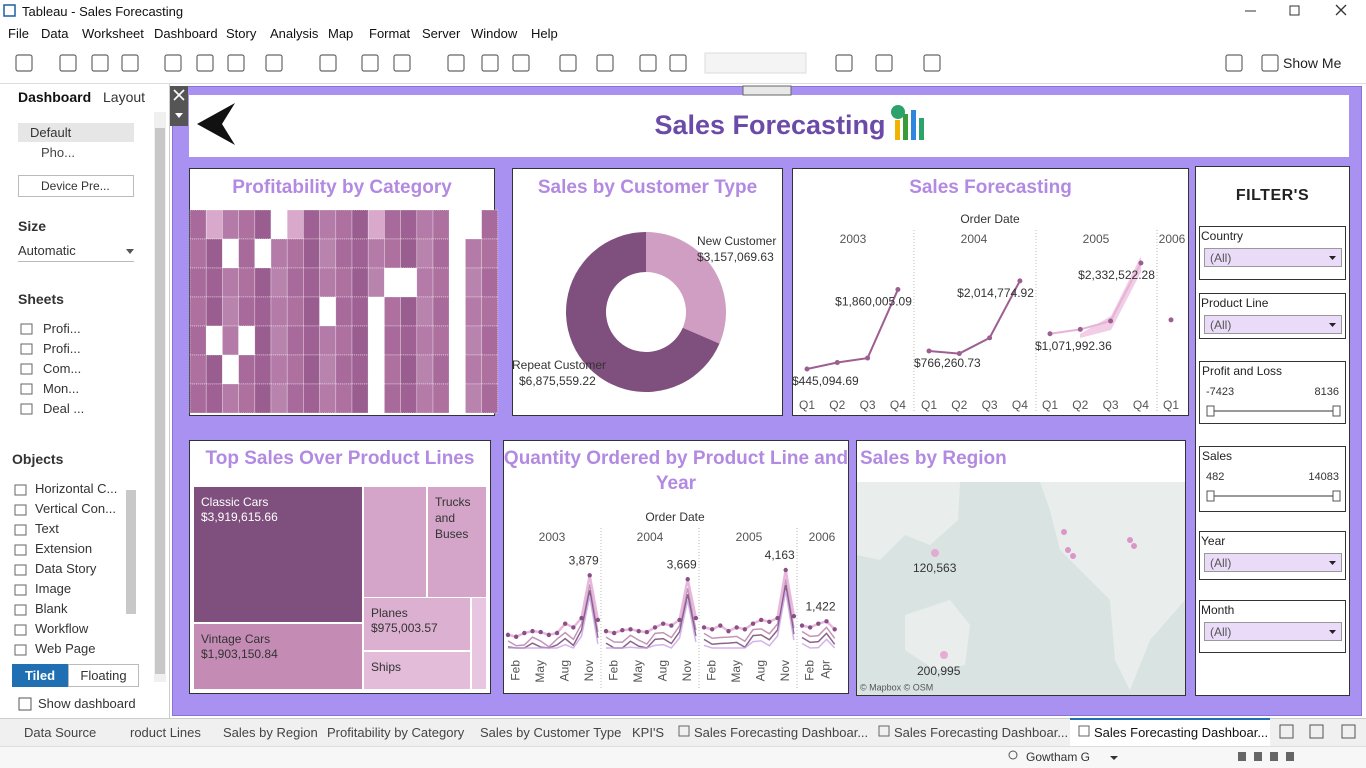 The height and width of the screenshot is (768, 1366). Describe the element at coordinates (40, 675) in the screenshot. I see `tiled-button: Tiled` at that location.